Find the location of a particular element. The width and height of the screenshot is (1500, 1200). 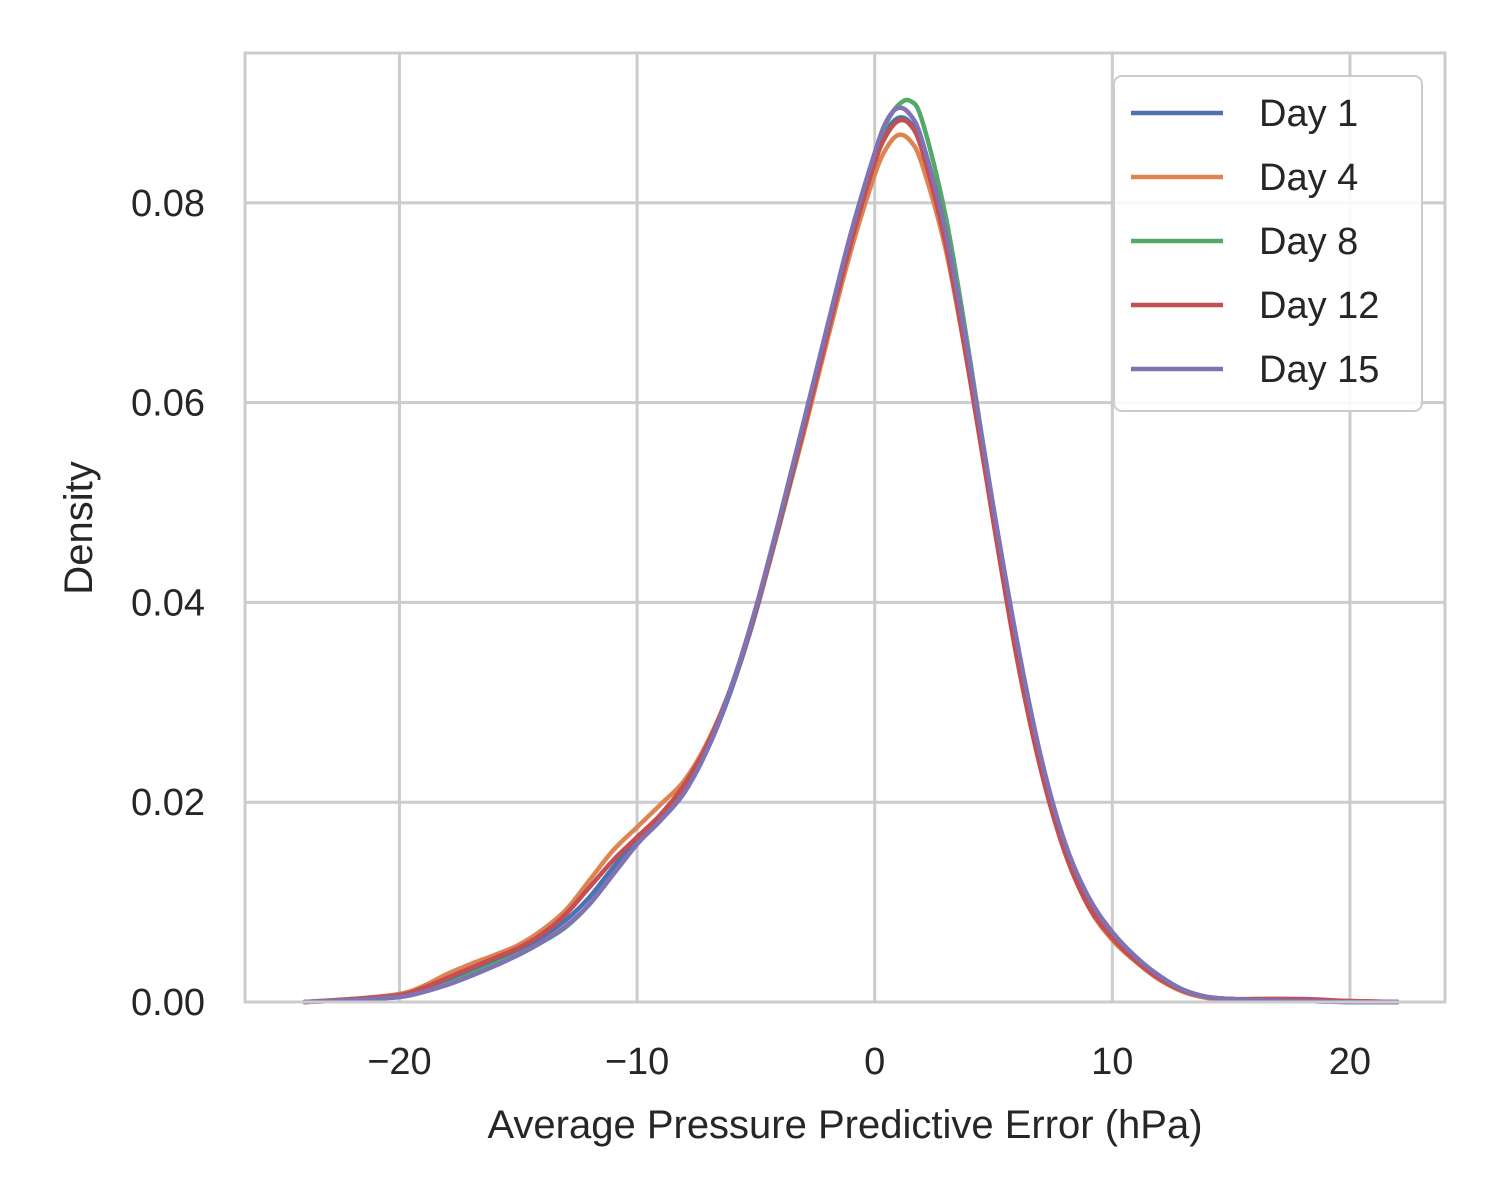

x-tick-label: 10 is located at coordinates (1112, 1062).